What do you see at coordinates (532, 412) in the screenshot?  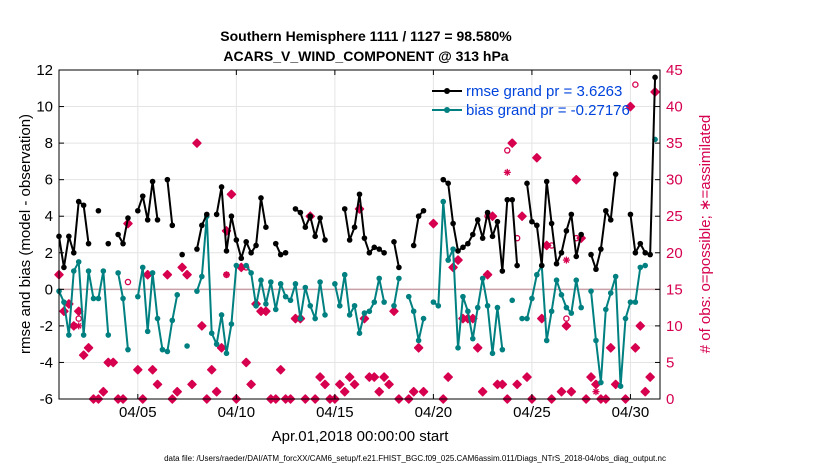 I see `x-tick-label: 04/25` at bounding box center [532, 412].